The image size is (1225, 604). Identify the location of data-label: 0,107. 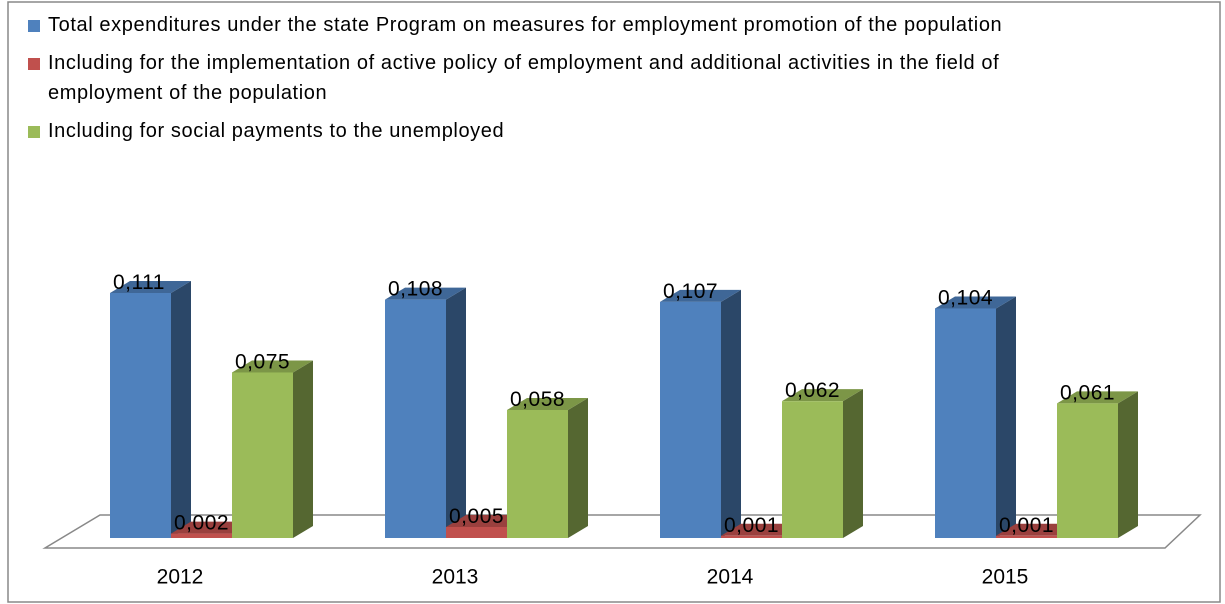
(690, 291).